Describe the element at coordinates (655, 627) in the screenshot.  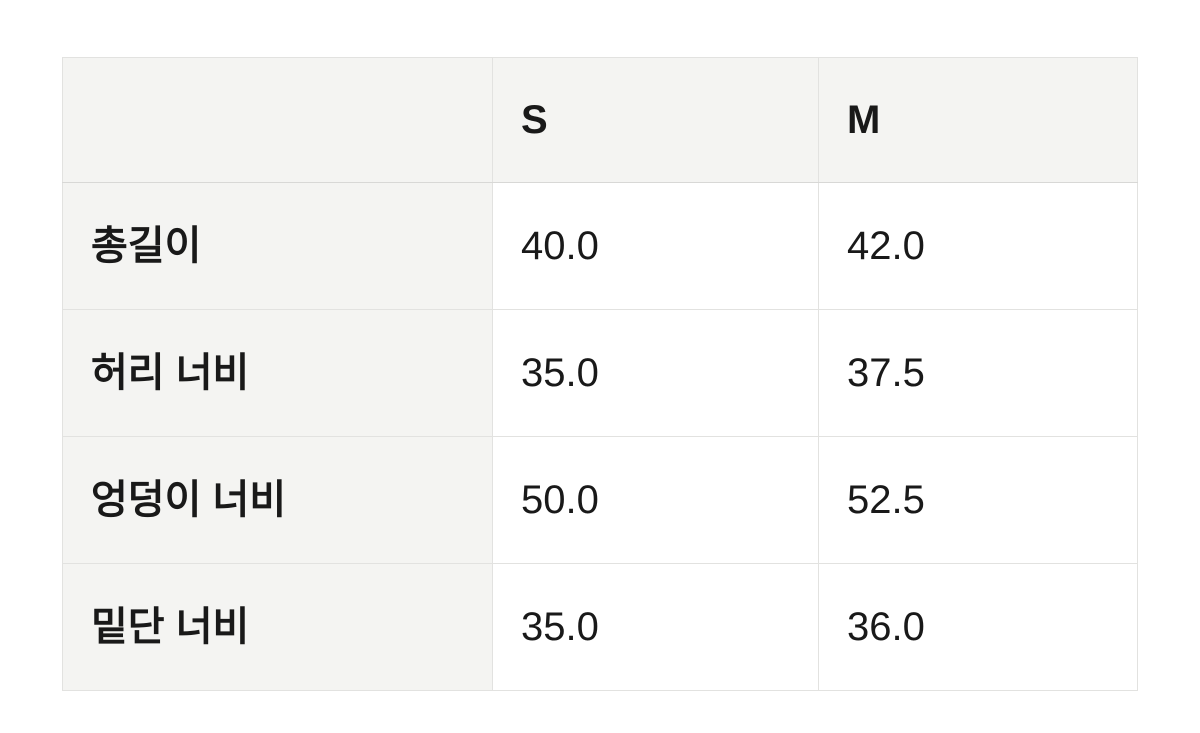
I see `cell-hem-width-s: 35.0` at that location.